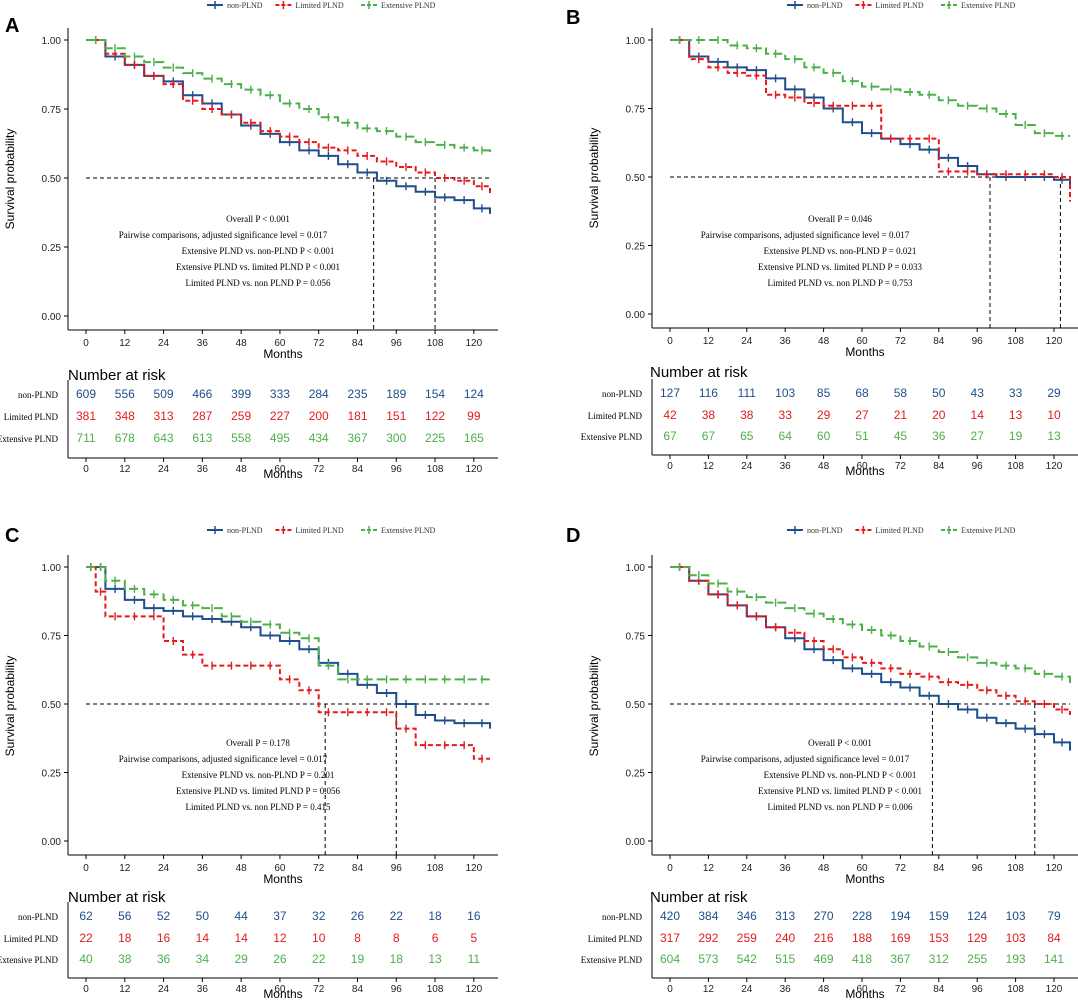  What do you see at coordinates (1054, 415) in the screenshot?
I see `risk-value: 10` at bounding box center [1054, 415].